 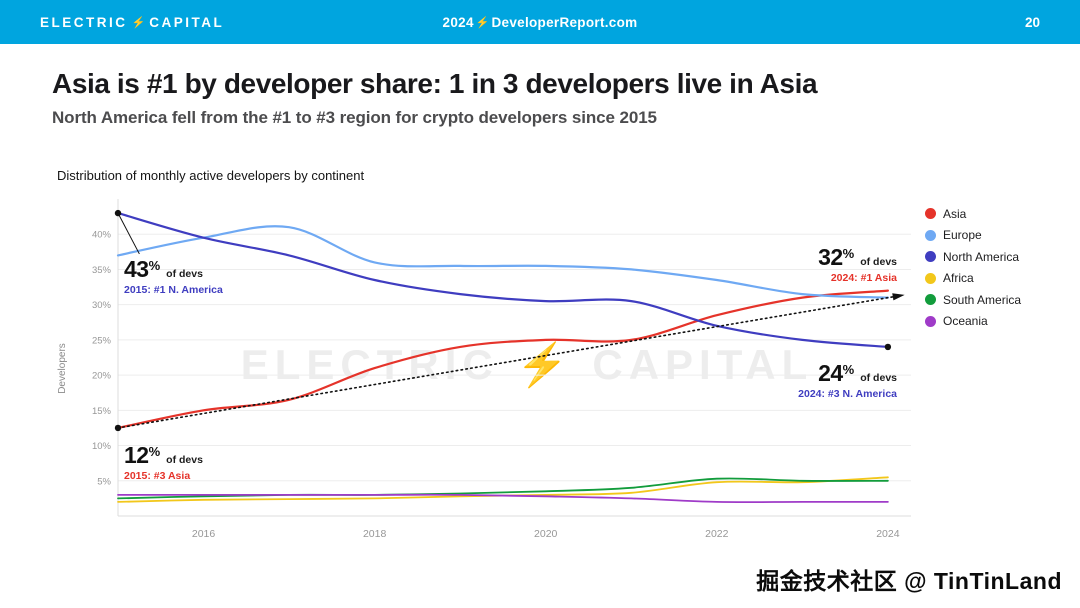 I want to click on annotation-callout-line, so click(x=128, y=233).